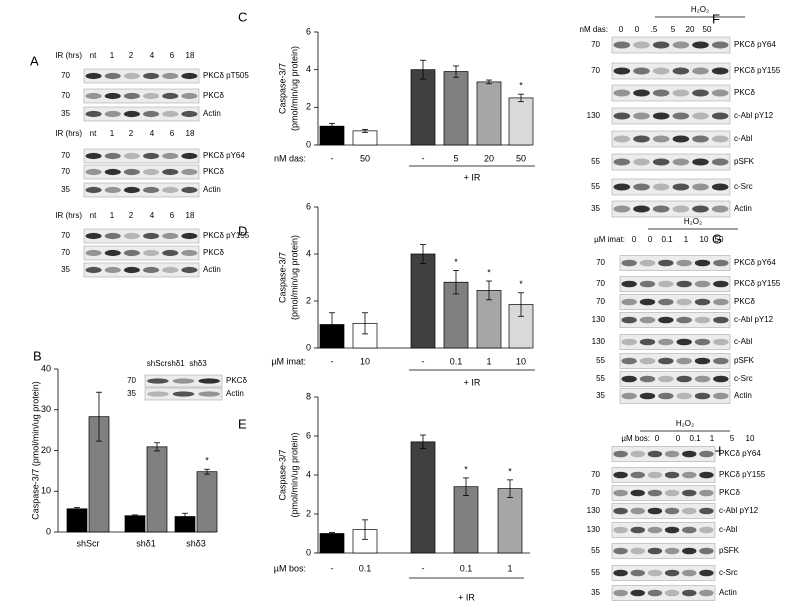 The height and width of the screenshot is (608, 800). Describe the element at coordinates (716, 18) in the screenshot. I see `panel-letter: F` at that location.